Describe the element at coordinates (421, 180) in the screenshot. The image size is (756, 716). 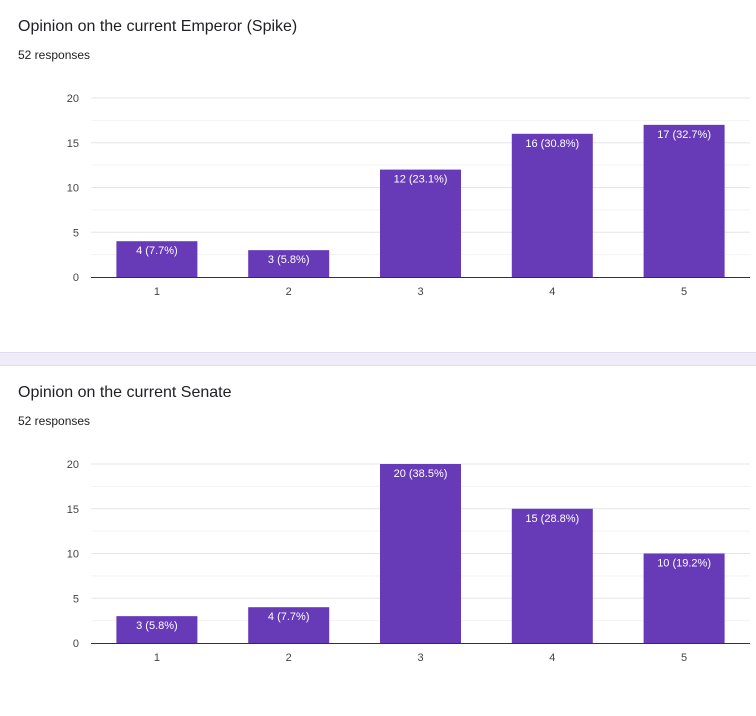
I see `bar-data-label: 12 (23.1%)` at that location.